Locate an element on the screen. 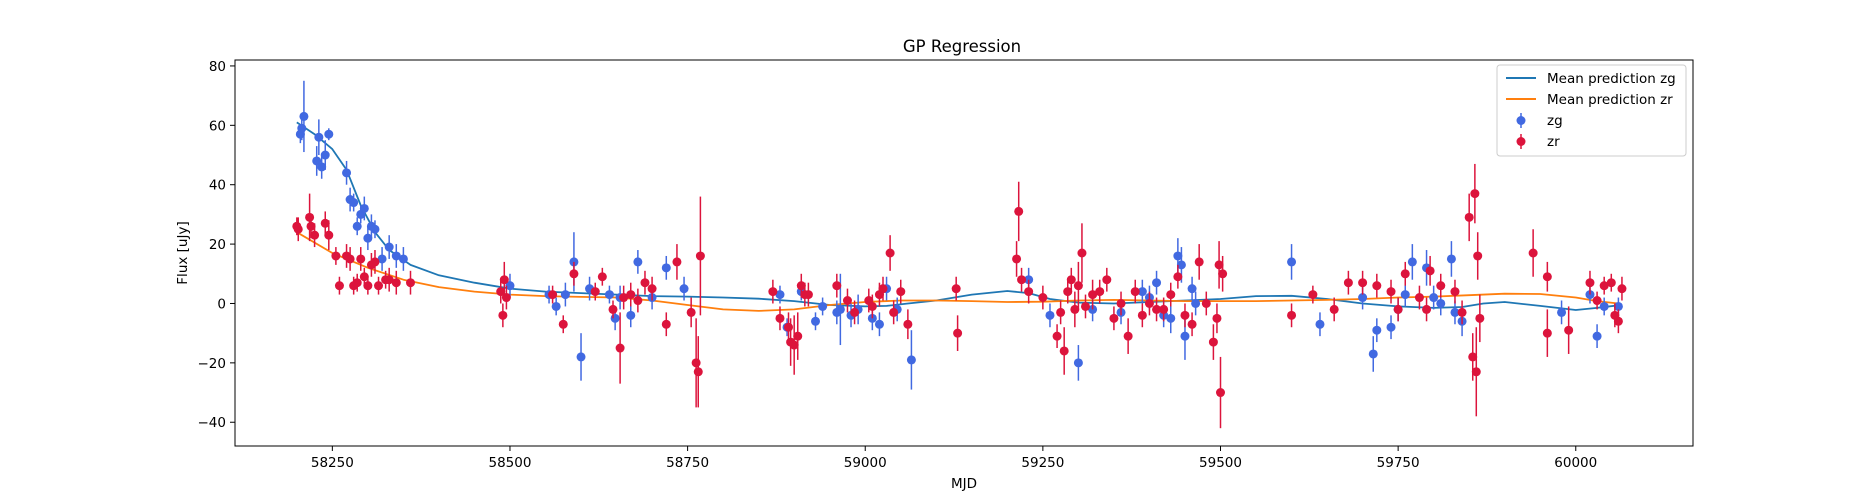 This screenshot has height=500, width=1875. x-axis-label: MJD is located at coordinates (964, 484).